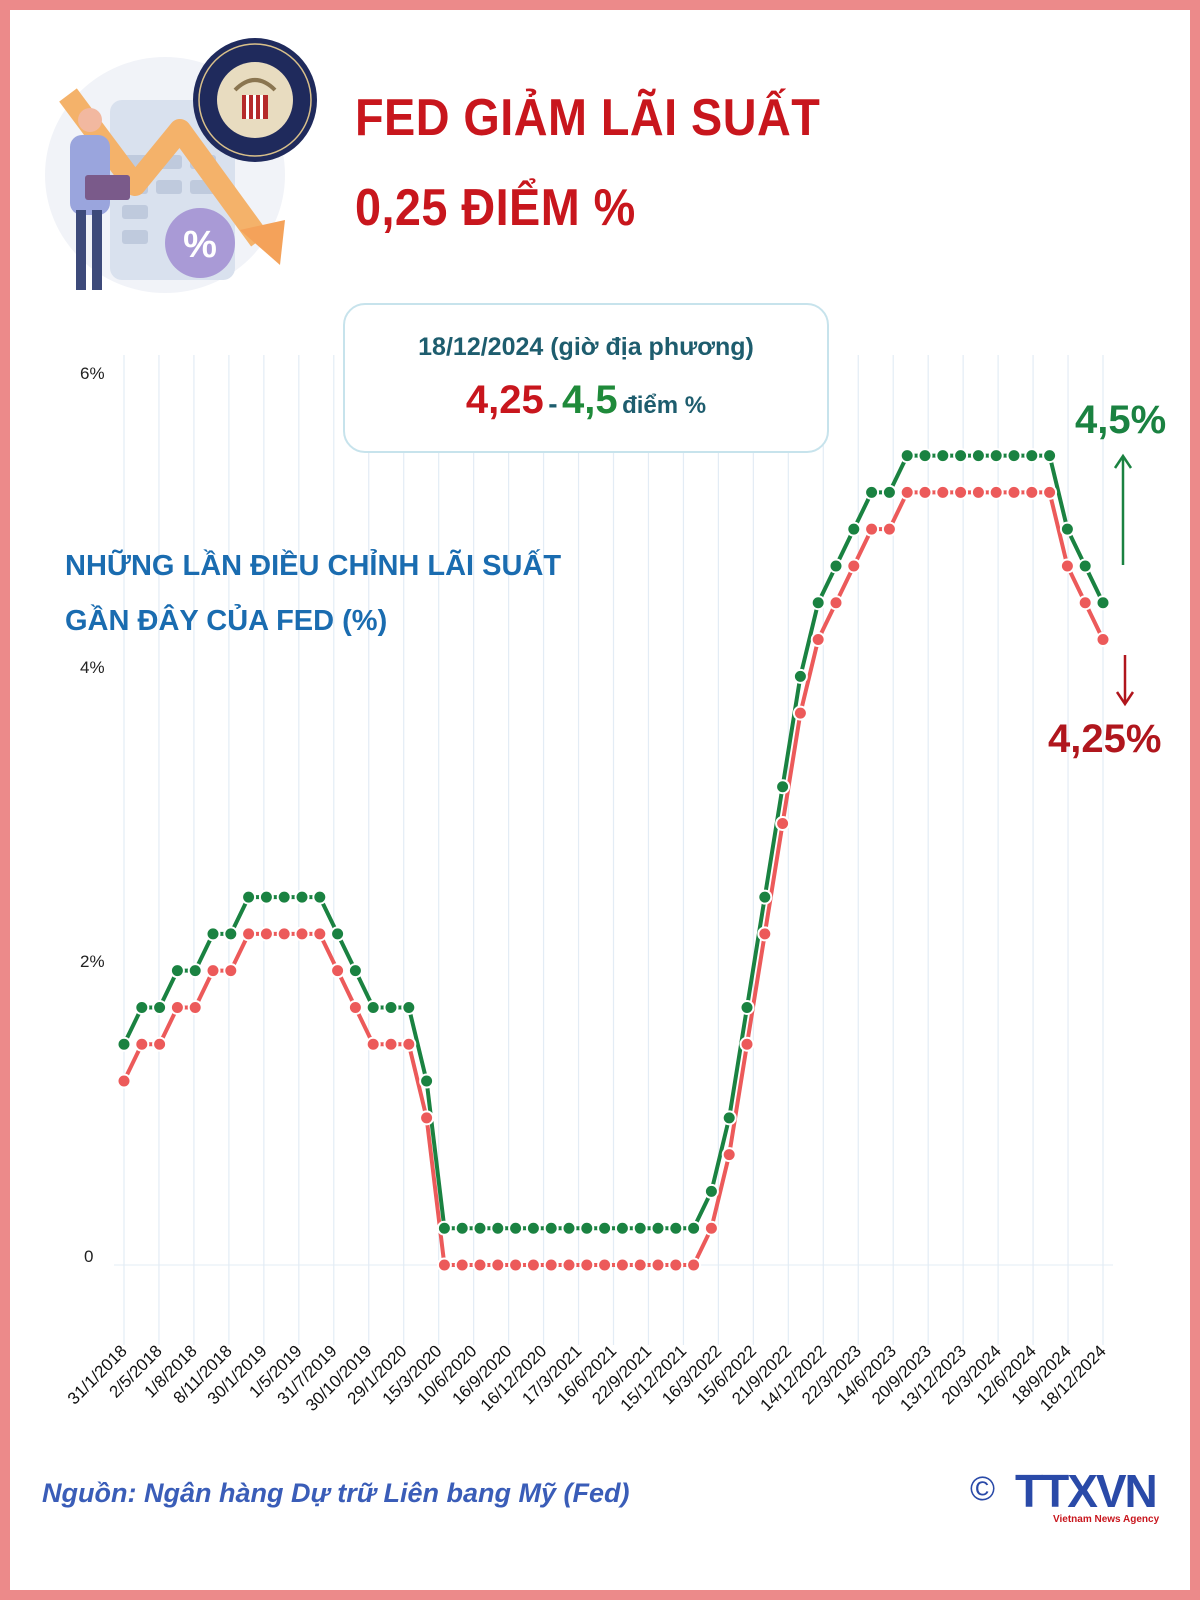 This screenshot has height=1600, width=1200. What do you see at coordinates (586, 347) in the screenshot?
I see `highlight-date: 18/12/2024 (giờ địa phương)` at bounding box center [586, 347].